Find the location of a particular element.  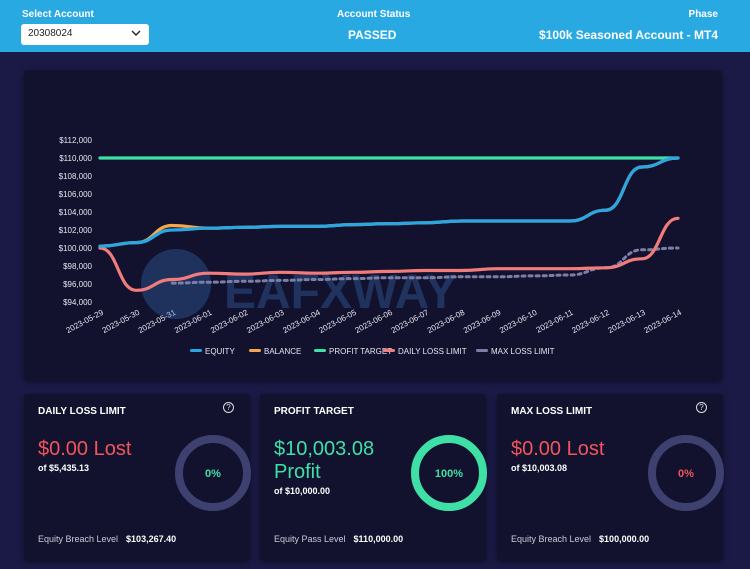

x-tick-label: 2023-06-14 is located at coordinates (663, 321).